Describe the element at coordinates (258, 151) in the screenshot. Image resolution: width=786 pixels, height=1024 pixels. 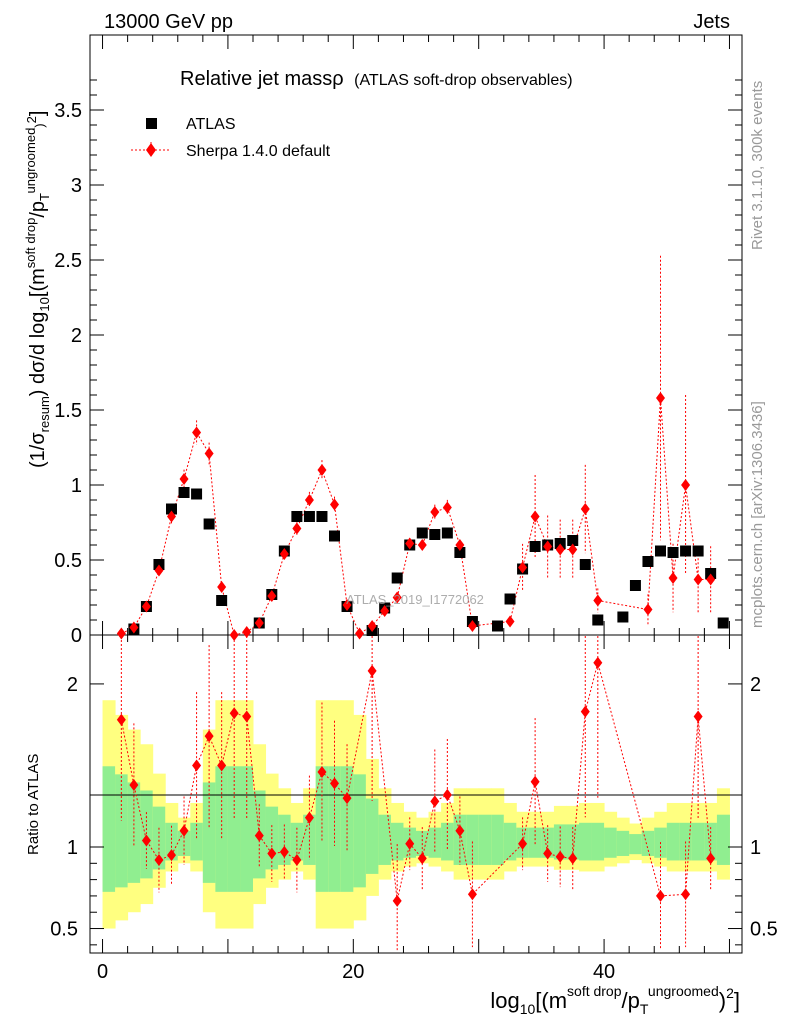
I see `legend-mc-label: Sherpa 1.4.0 default` at that location.